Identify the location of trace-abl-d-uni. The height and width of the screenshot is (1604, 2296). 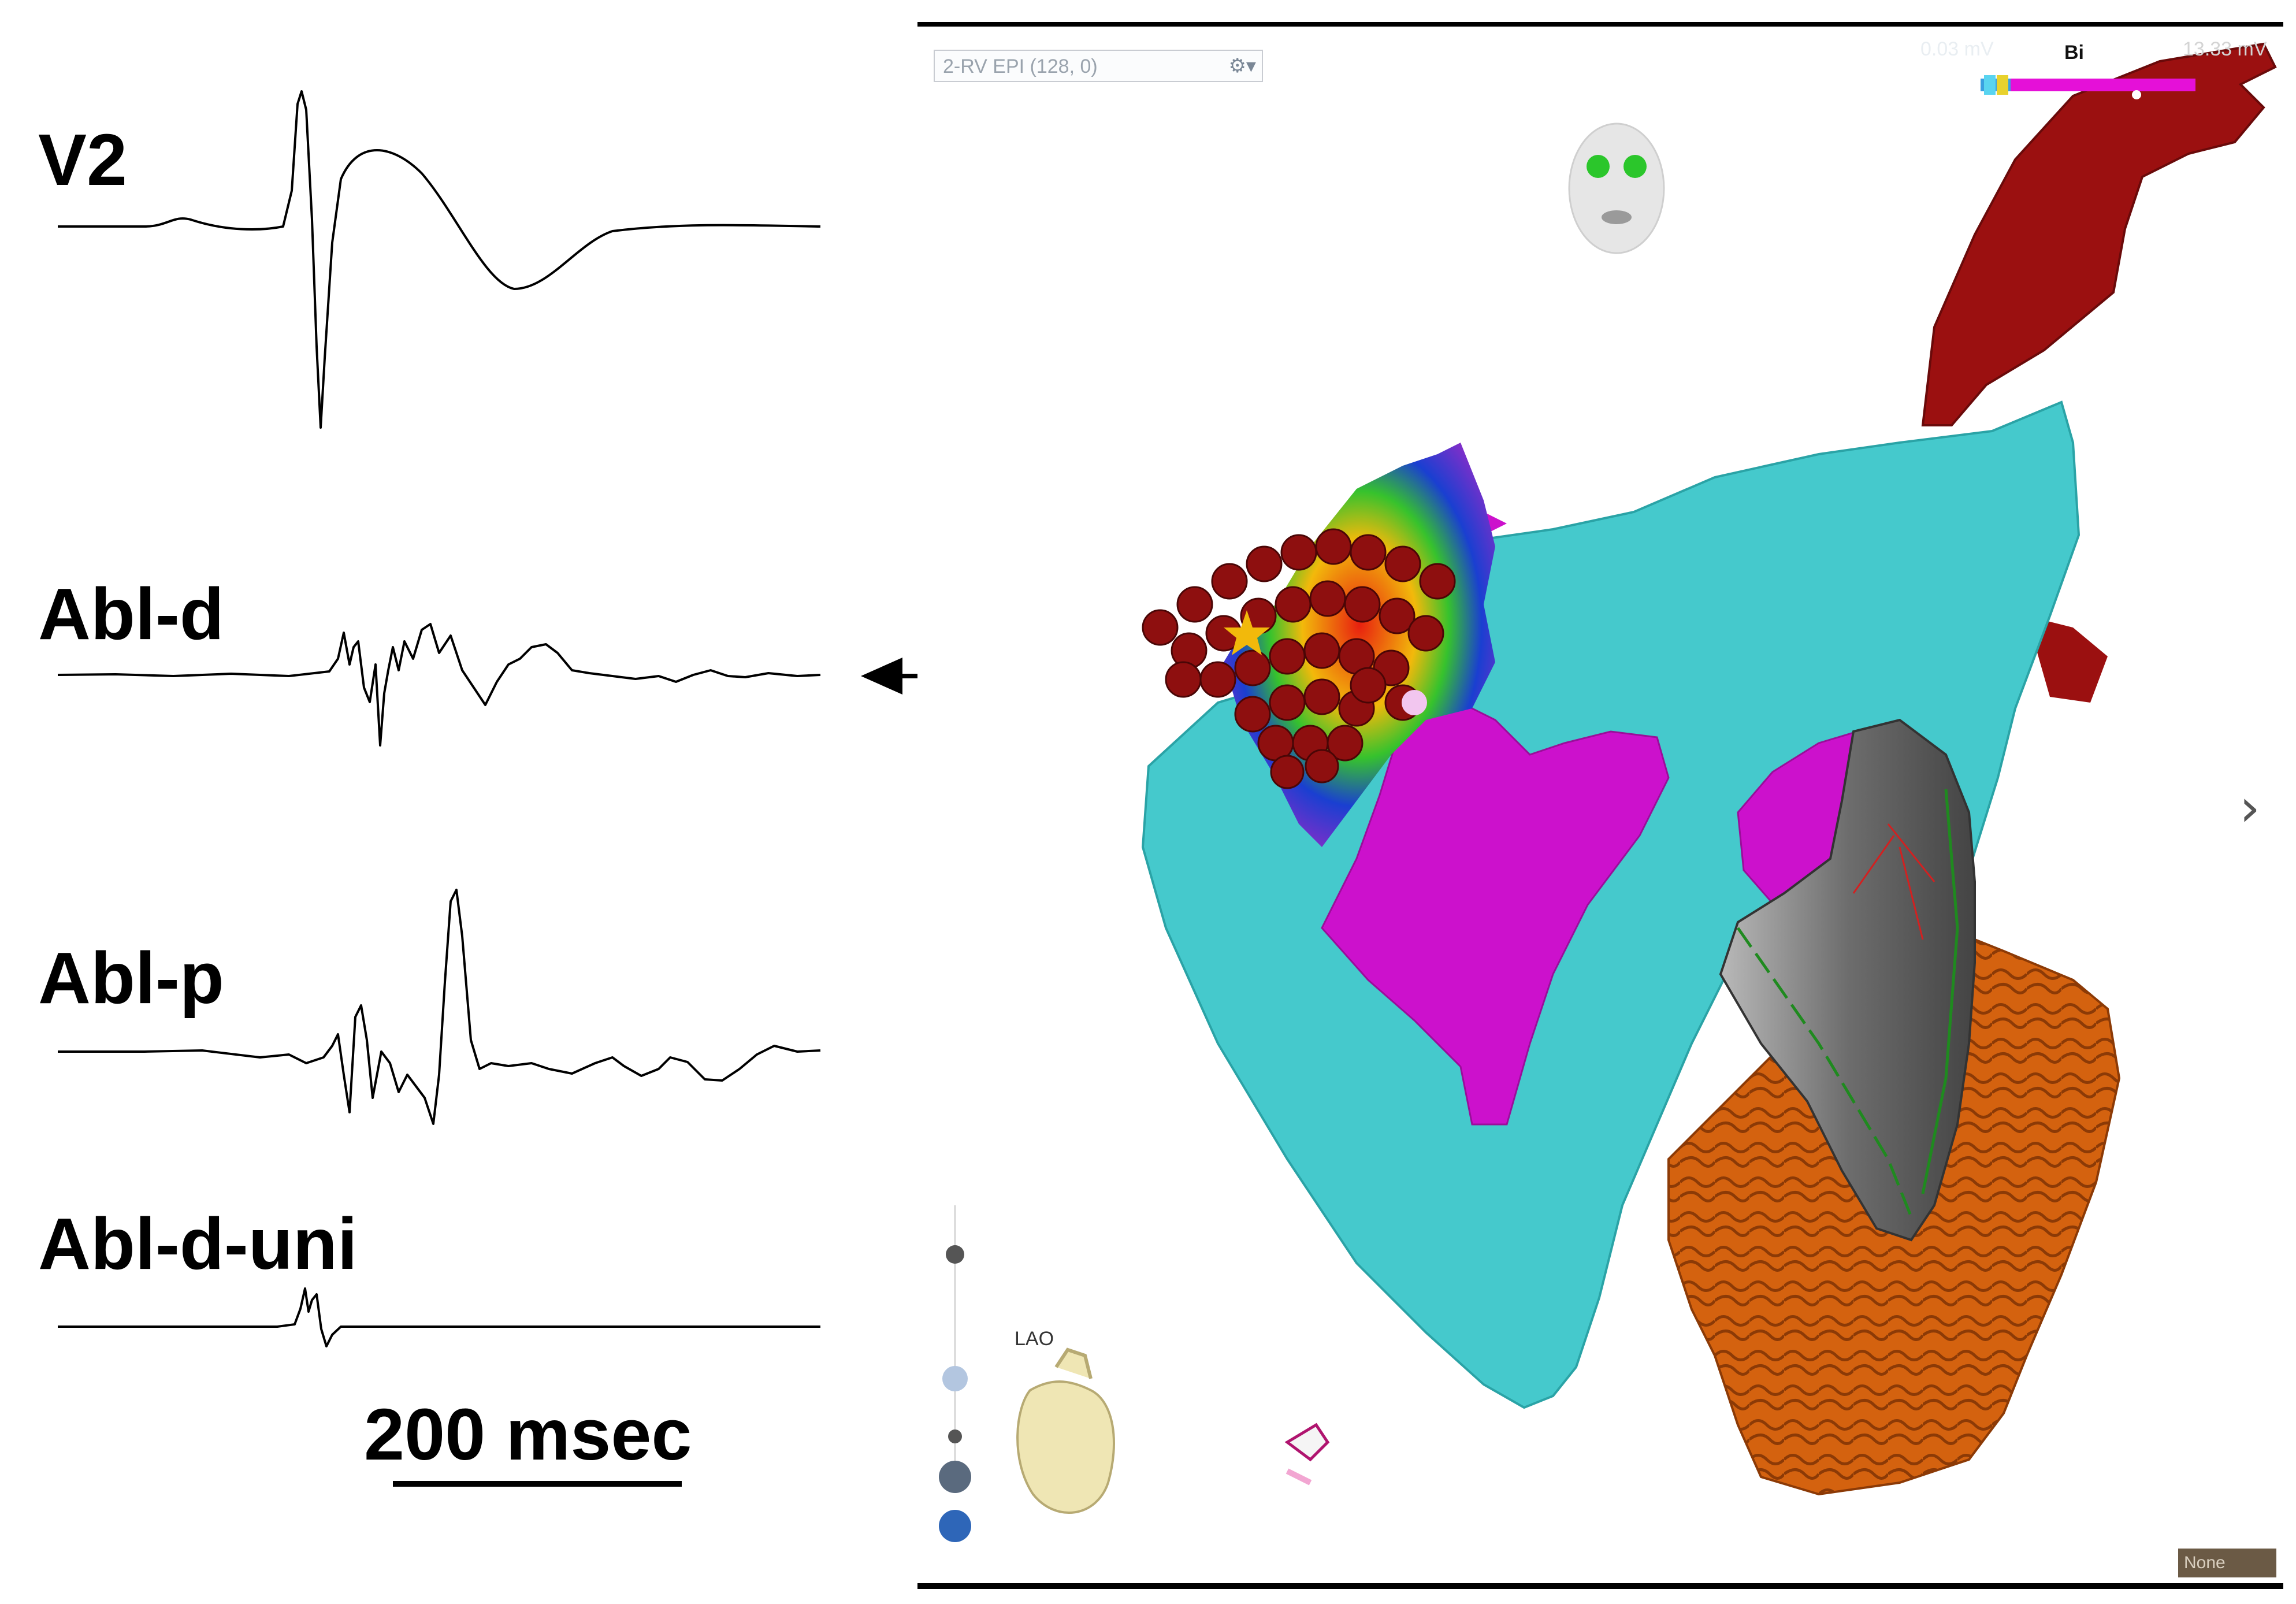
(439, 1317).